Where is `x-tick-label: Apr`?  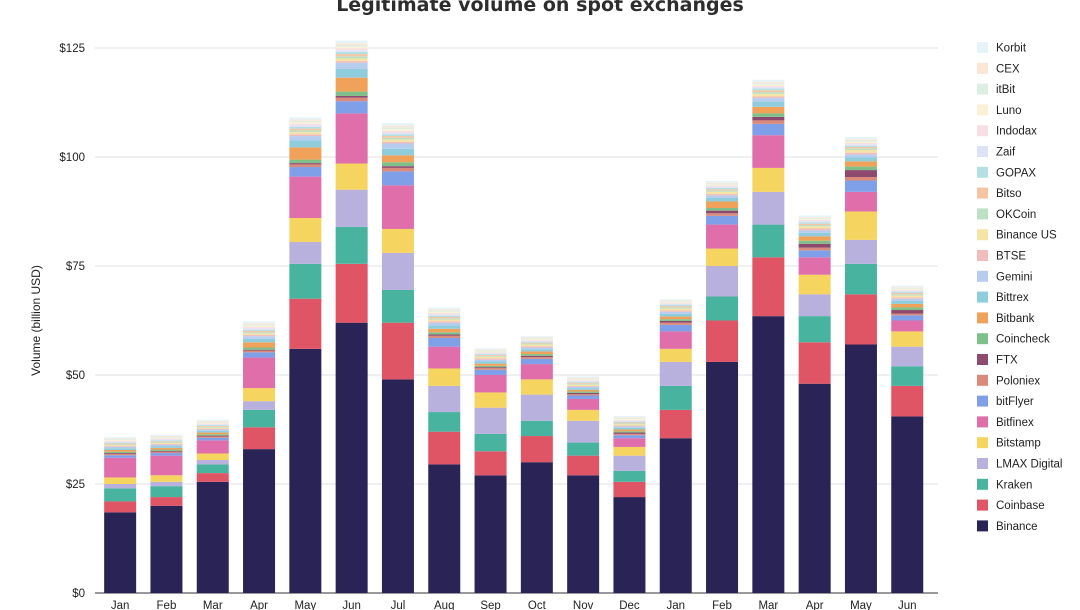
x-tick-label: Apr is located at coordinates (815, 605).